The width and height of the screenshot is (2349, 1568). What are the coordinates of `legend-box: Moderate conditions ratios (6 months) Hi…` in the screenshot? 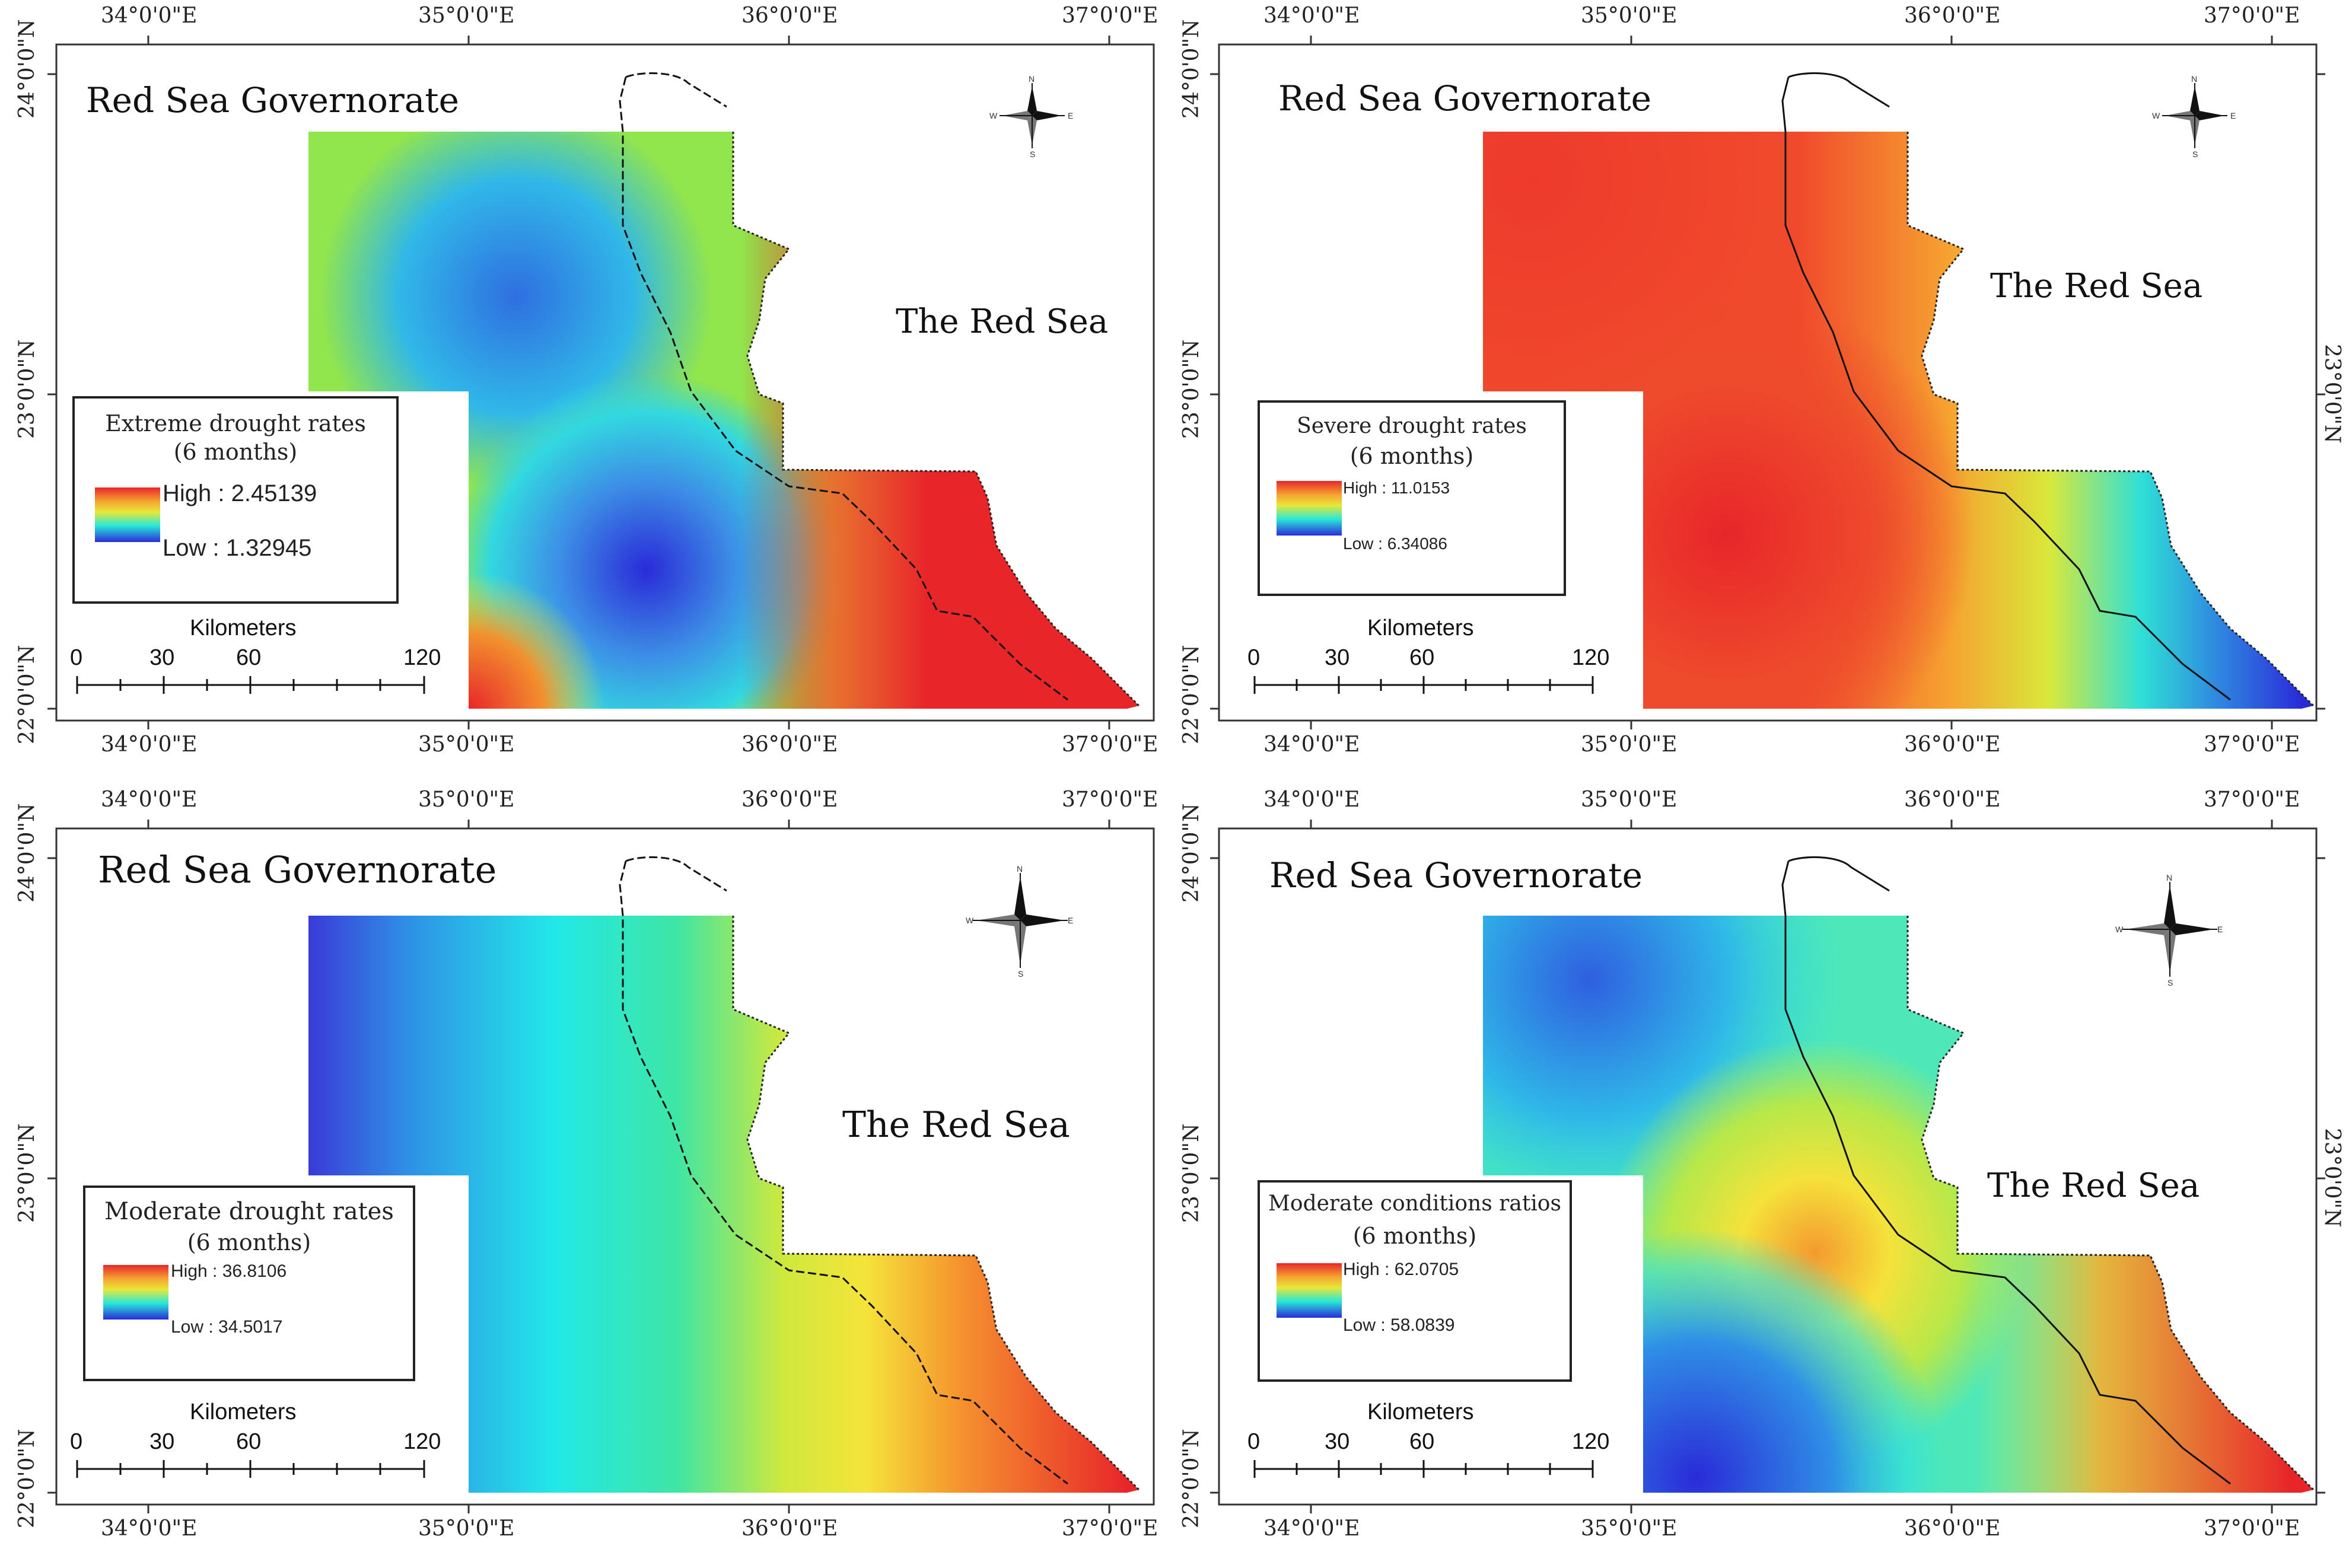 It's located at (1415, 1281).